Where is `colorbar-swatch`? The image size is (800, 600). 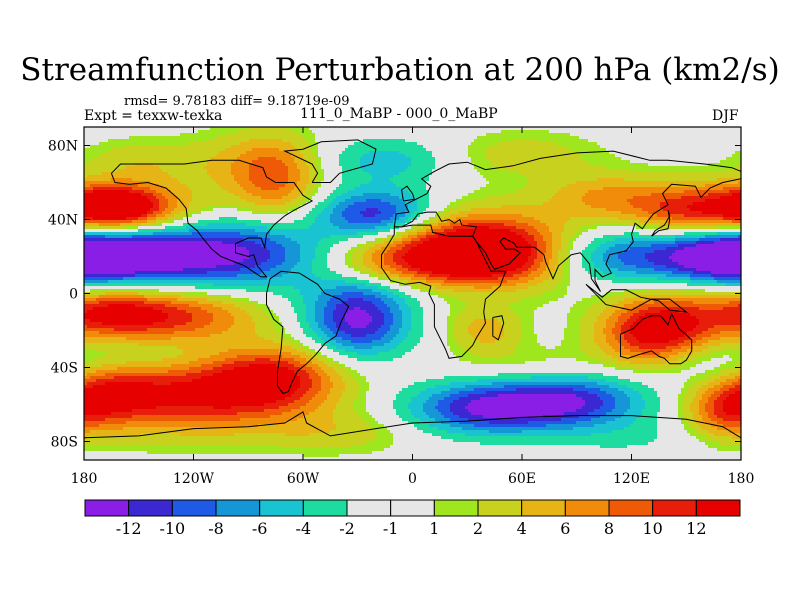
colorbar-swatch is located at coordinates (500, 508).